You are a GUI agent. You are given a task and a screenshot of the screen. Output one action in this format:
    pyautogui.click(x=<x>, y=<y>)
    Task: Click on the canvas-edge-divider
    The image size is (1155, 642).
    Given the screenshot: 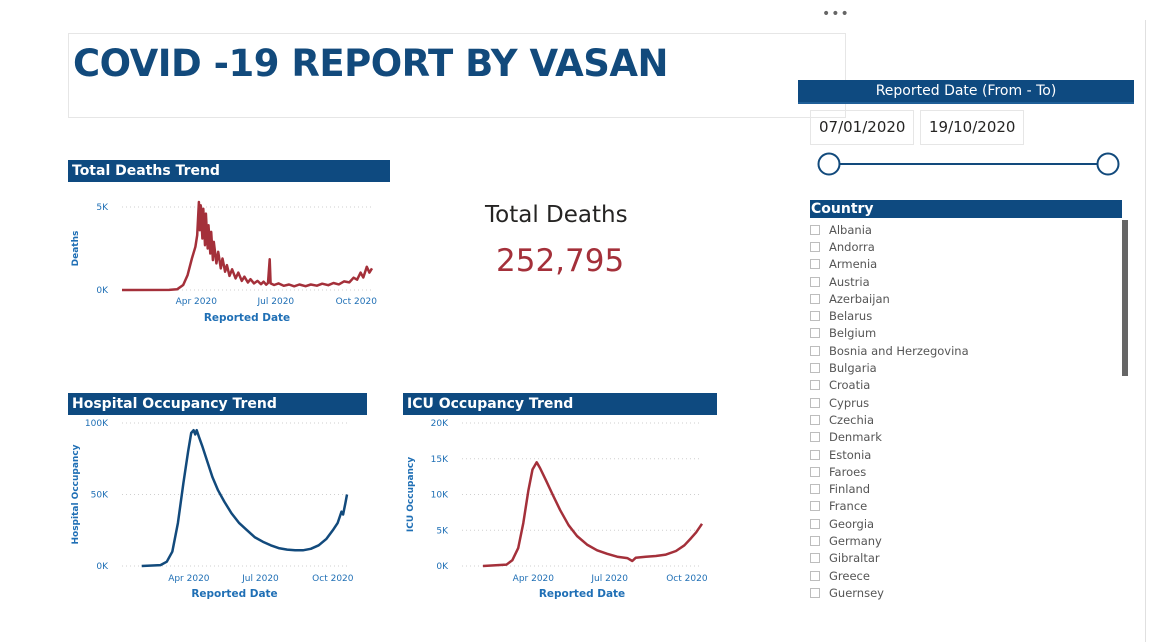 What is the action you would take?
    pyautogui.click(x=1145, y=331)
    